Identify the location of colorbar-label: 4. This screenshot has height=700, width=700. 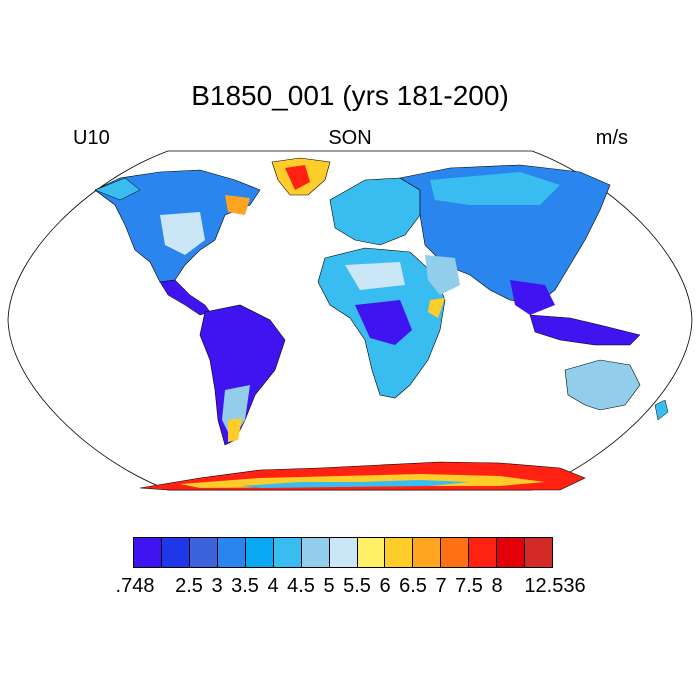
(273, 586).